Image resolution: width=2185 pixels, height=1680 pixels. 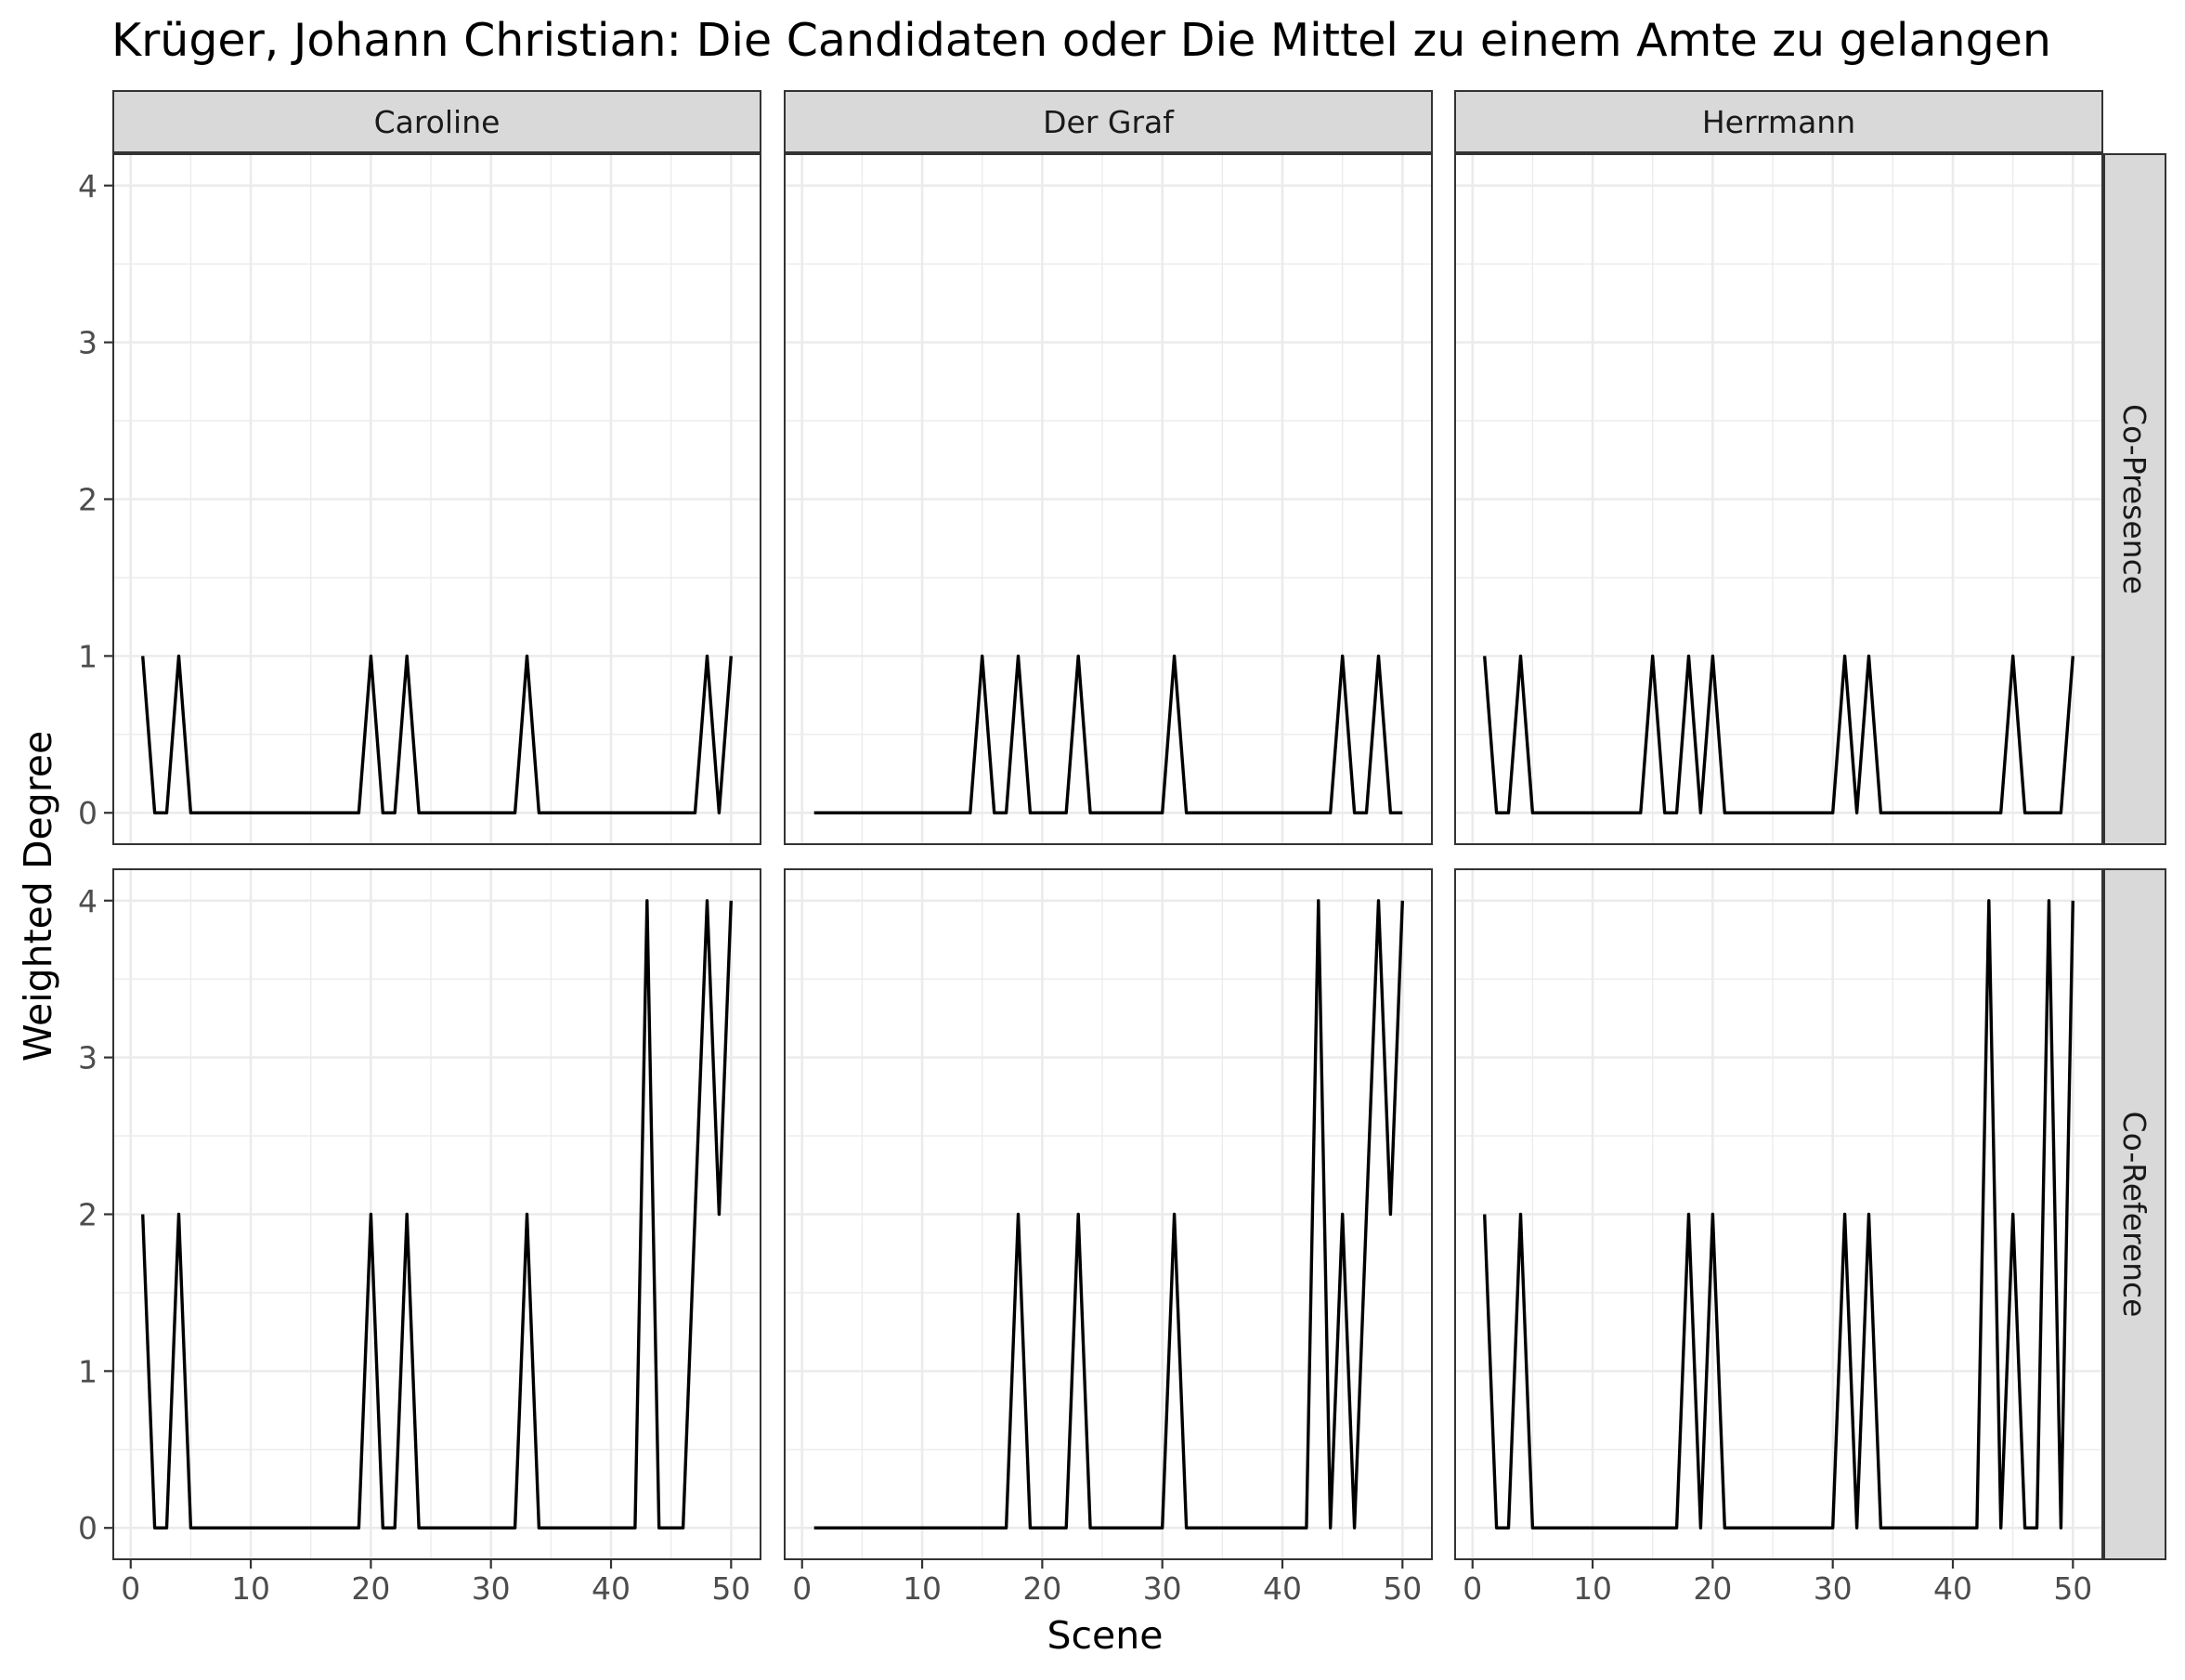 I want to click on column-strip-label: Herrmann, so click(x=1778, y=122).